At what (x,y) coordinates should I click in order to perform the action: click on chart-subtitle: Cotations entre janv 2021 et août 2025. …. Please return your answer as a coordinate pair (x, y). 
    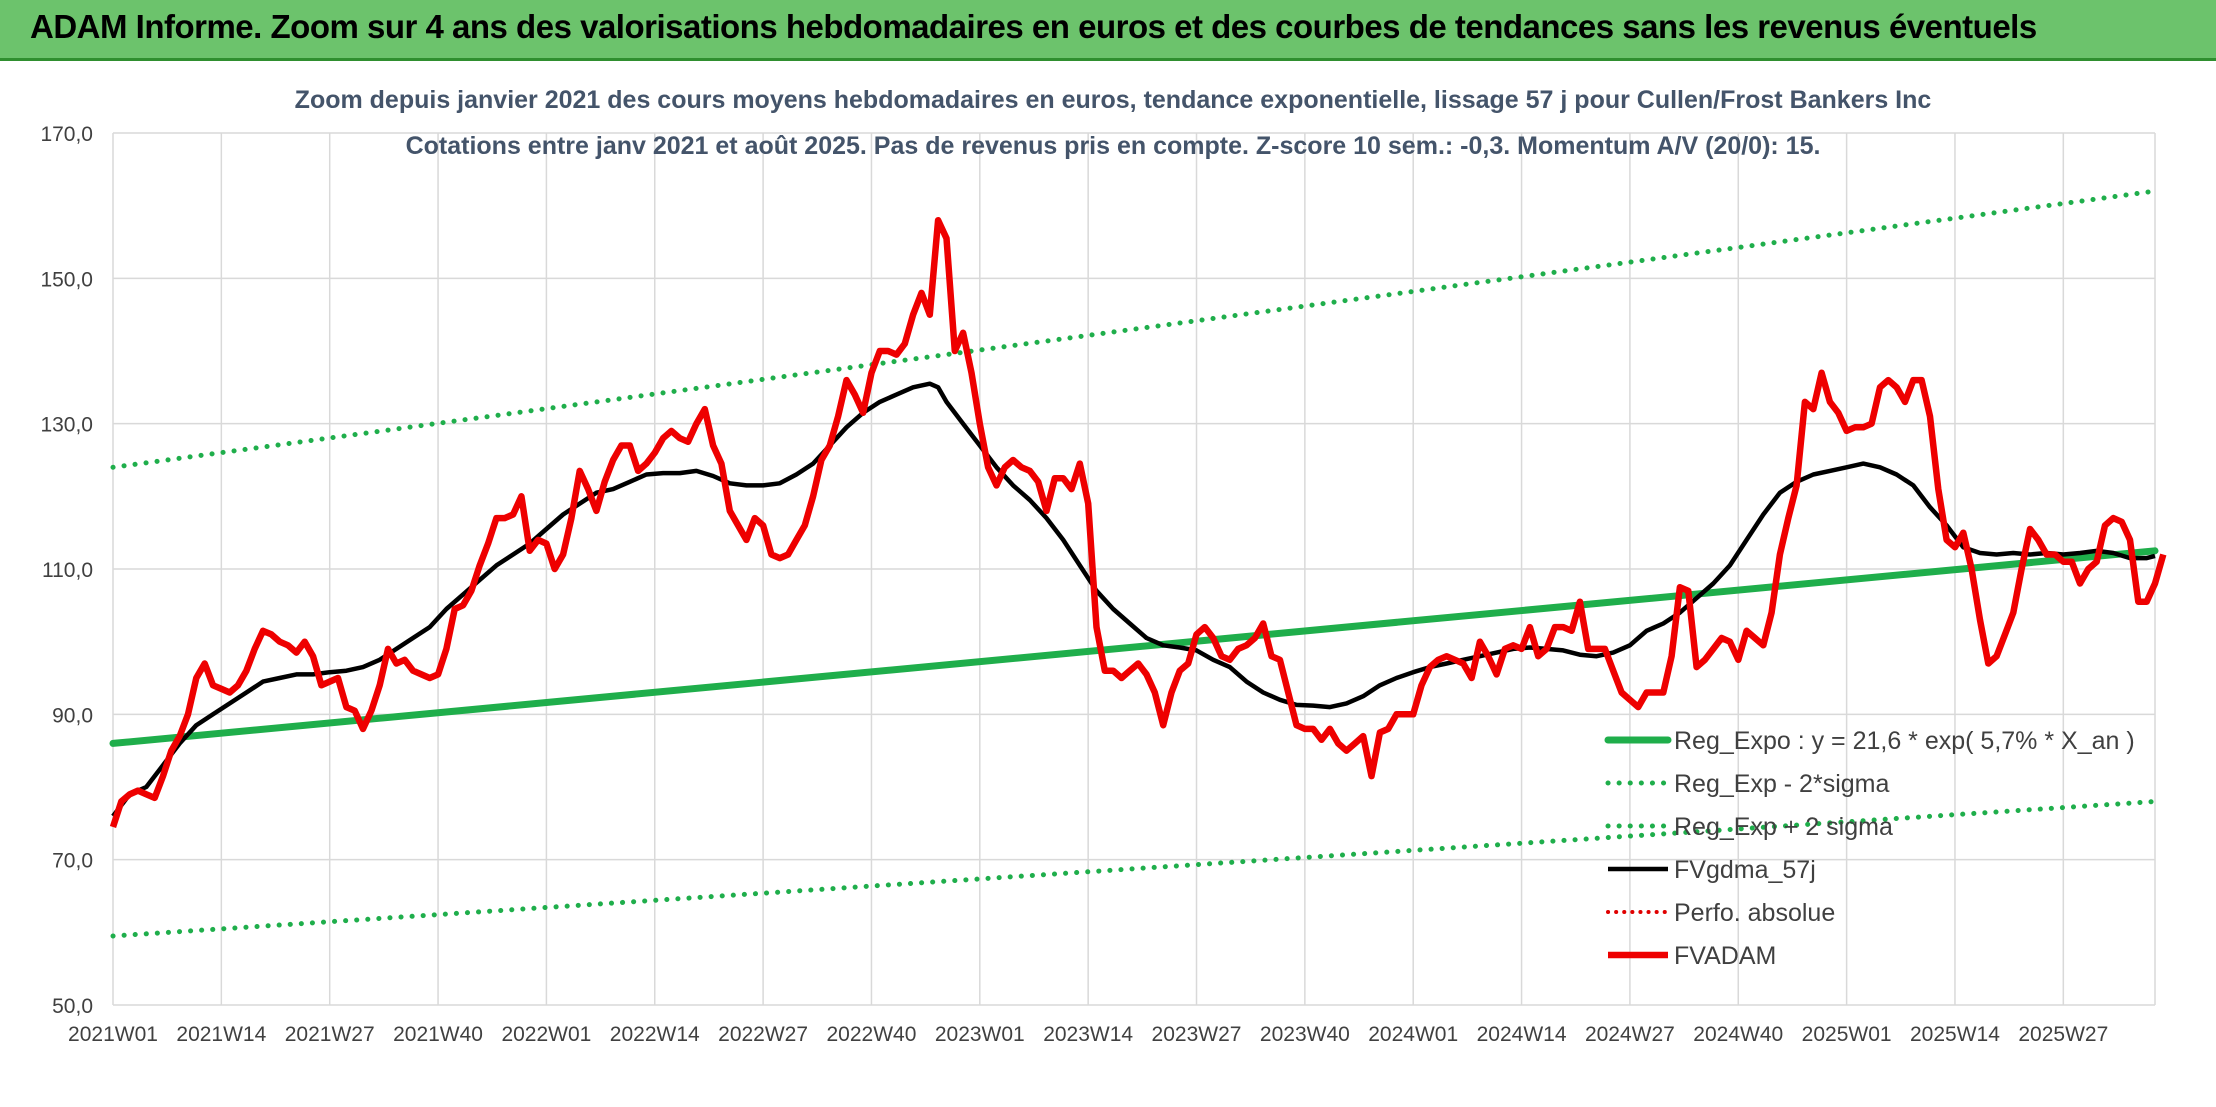
    Looking at the image, I should click on (1113, 146).